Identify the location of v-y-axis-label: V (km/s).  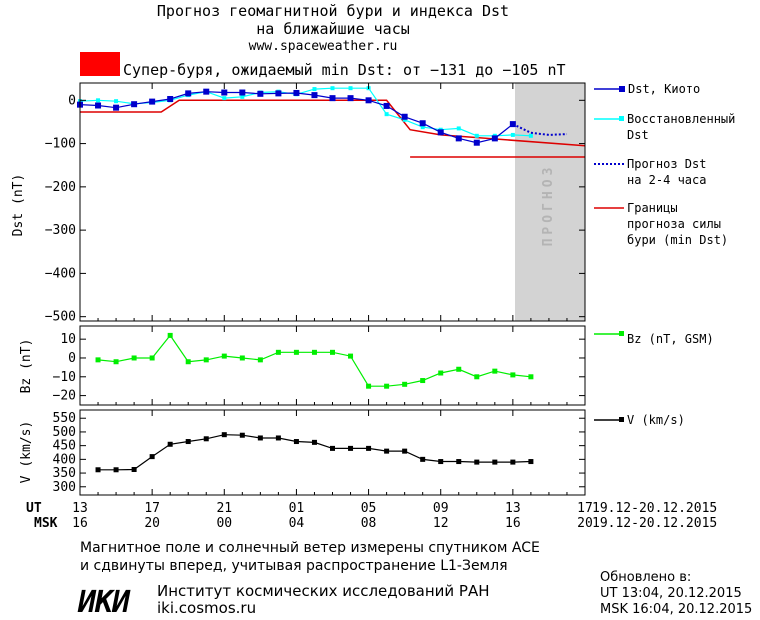
(26, 452).